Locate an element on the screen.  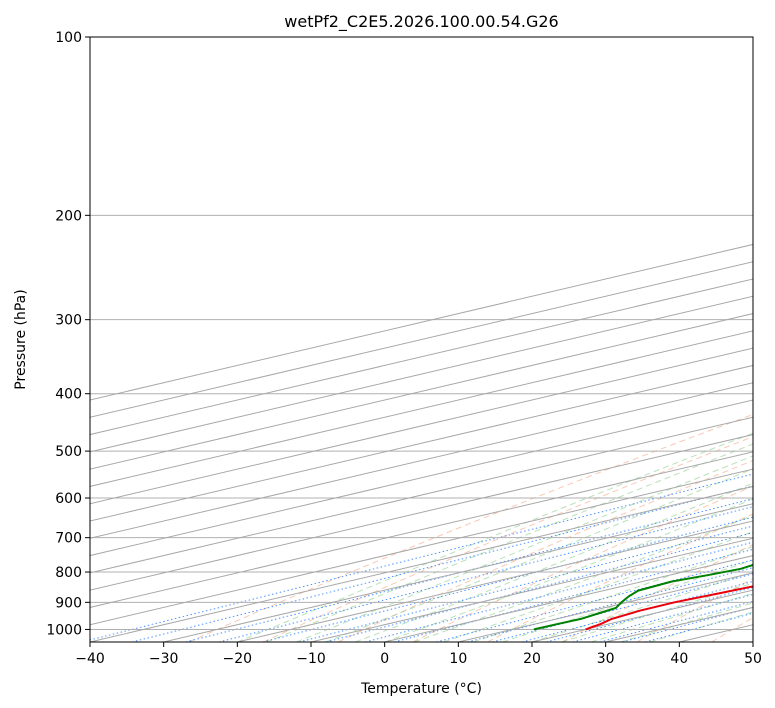
x-tick-label: 40 is located at coordinates (679, 659).